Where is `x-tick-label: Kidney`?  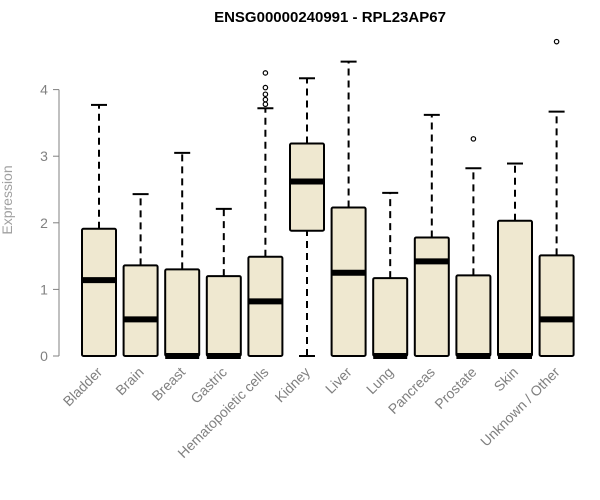
x-tick-label: Kidney is located at coordinates (293, 385).